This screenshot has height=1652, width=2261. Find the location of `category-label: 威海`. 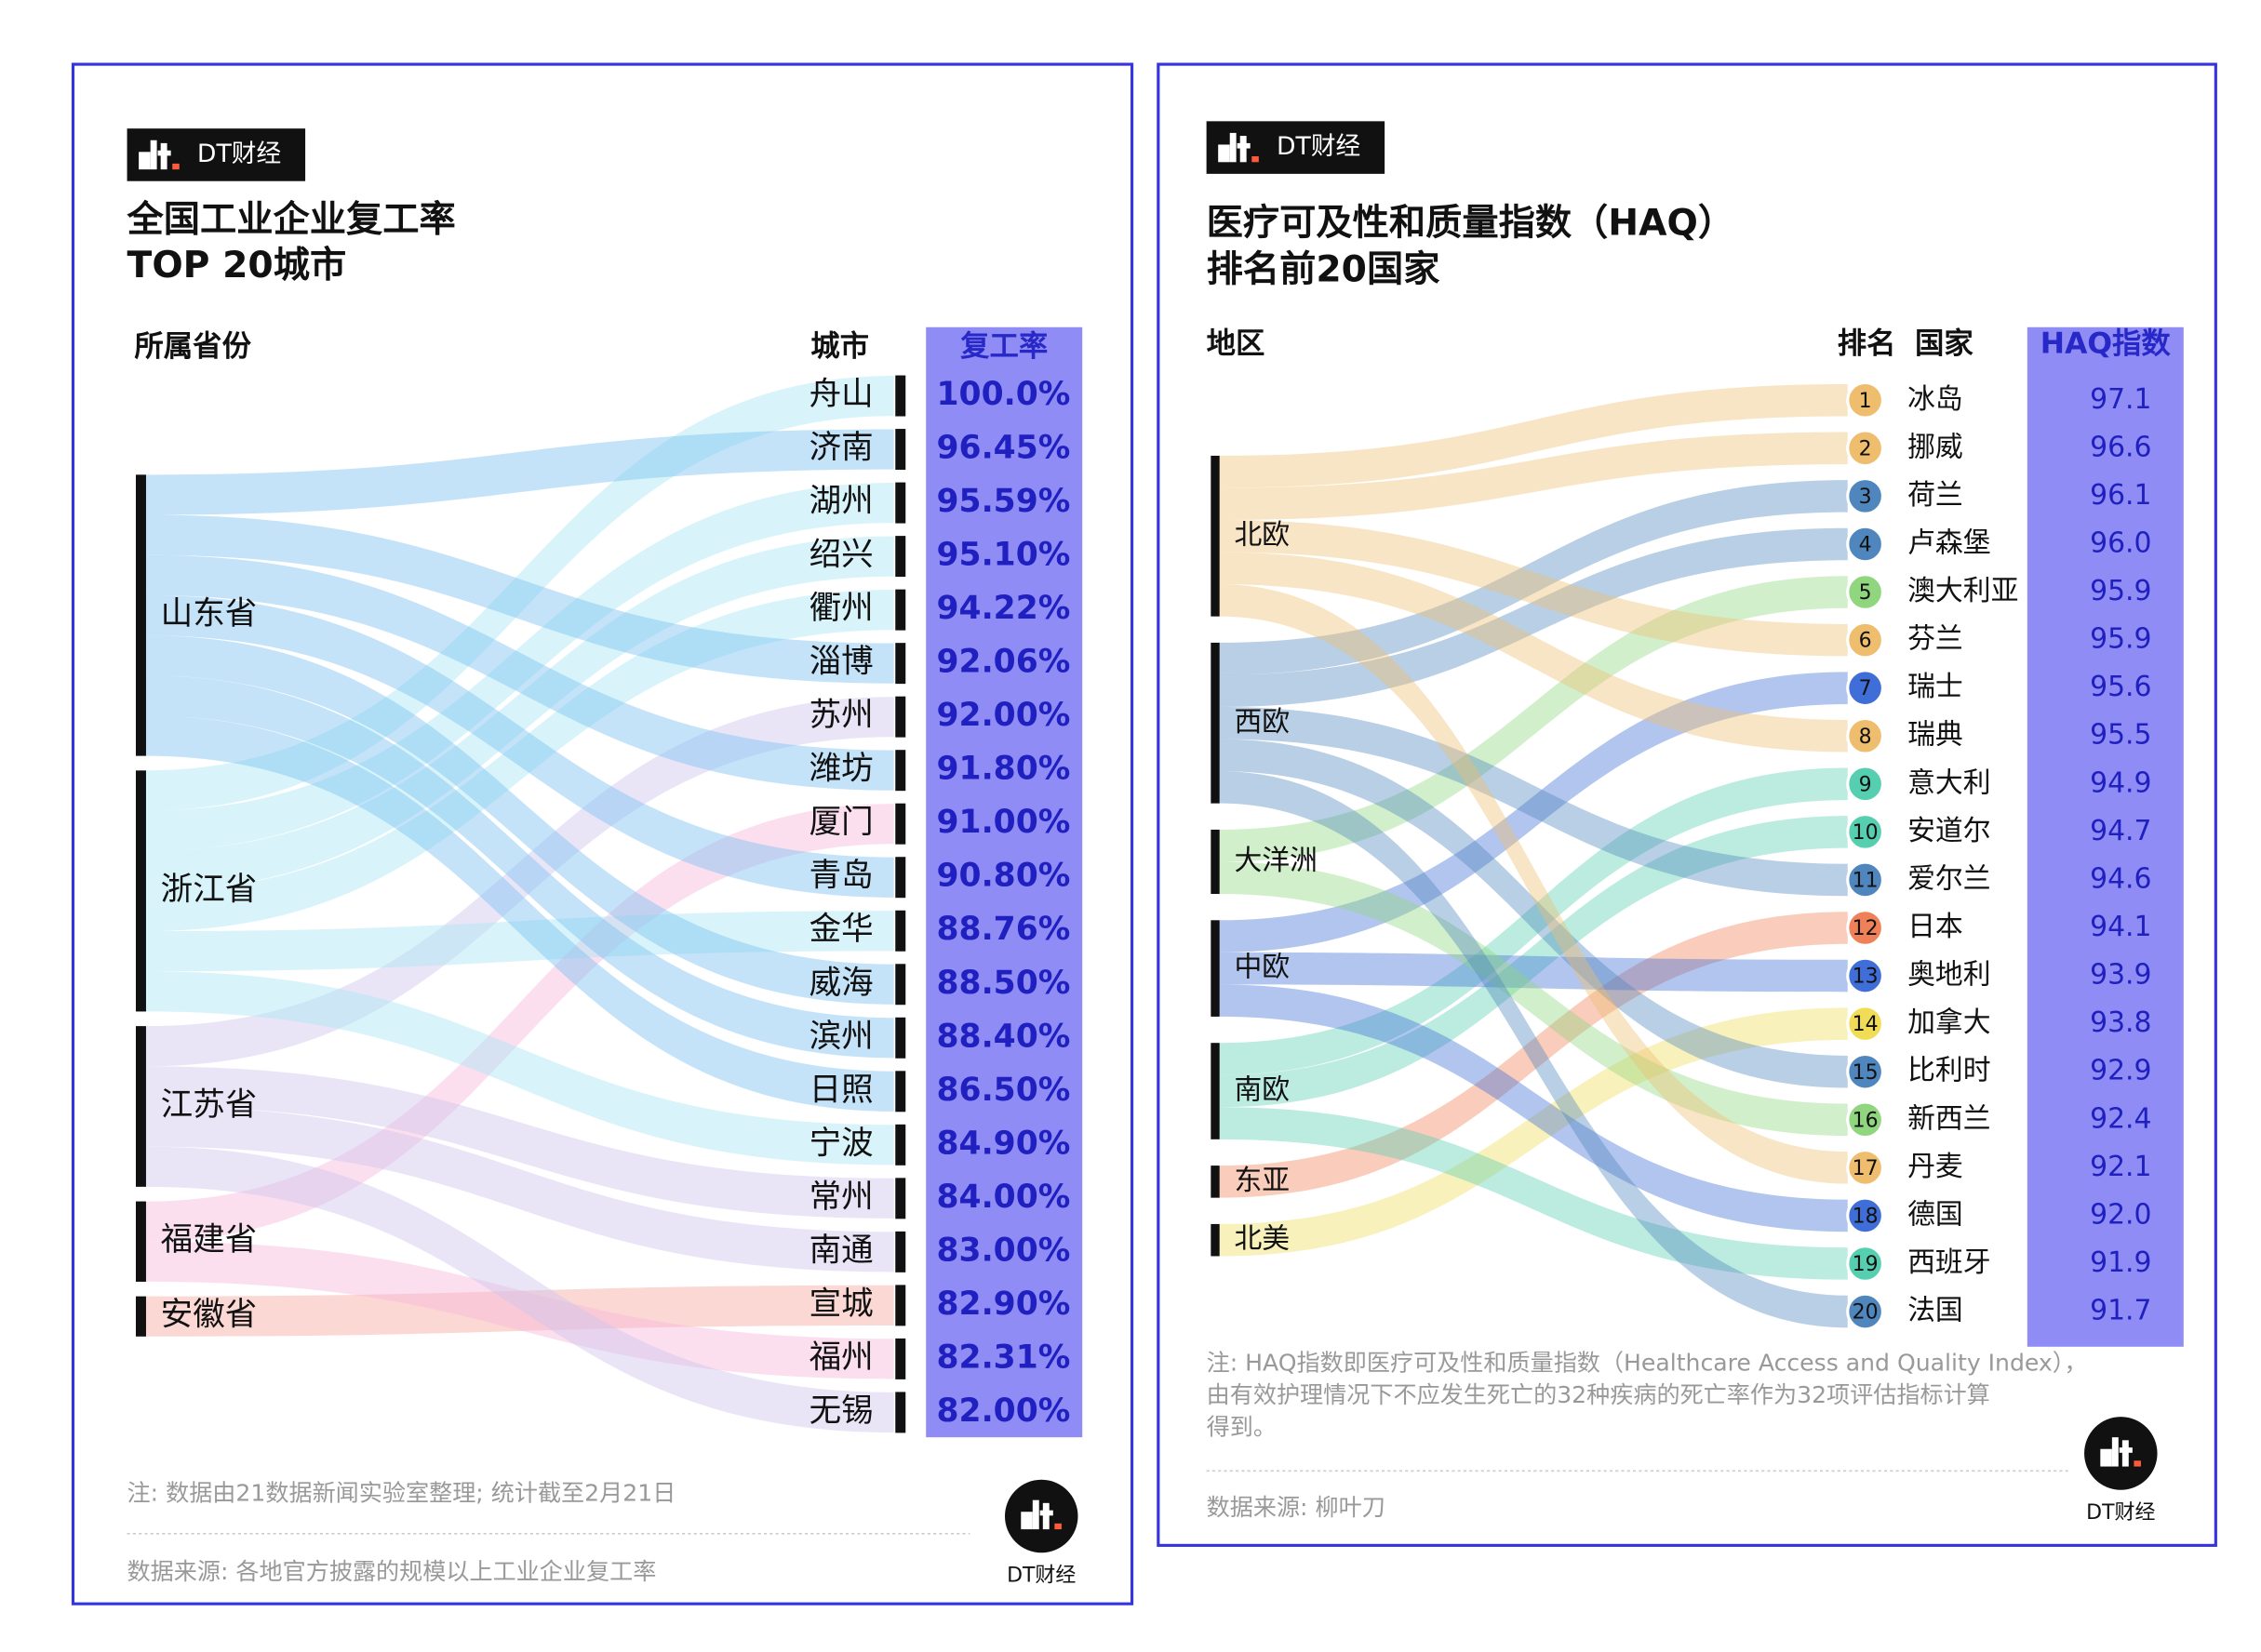

category-label: 威海 is located at coordinates (841, 983).